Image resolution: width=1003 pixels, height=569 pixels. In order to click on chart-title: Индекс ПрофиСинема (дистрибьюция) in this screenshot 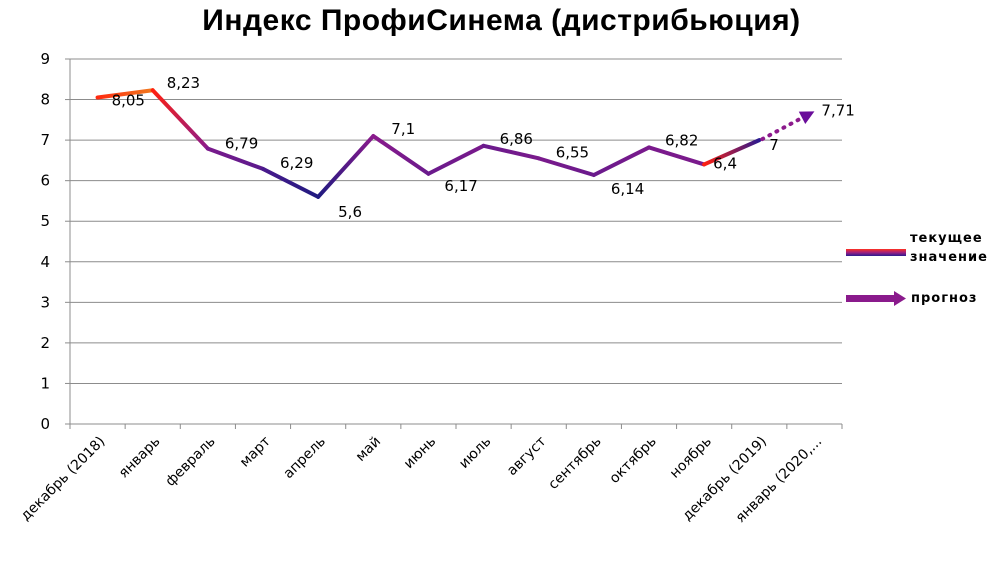, I will do `click(501, 20)`.